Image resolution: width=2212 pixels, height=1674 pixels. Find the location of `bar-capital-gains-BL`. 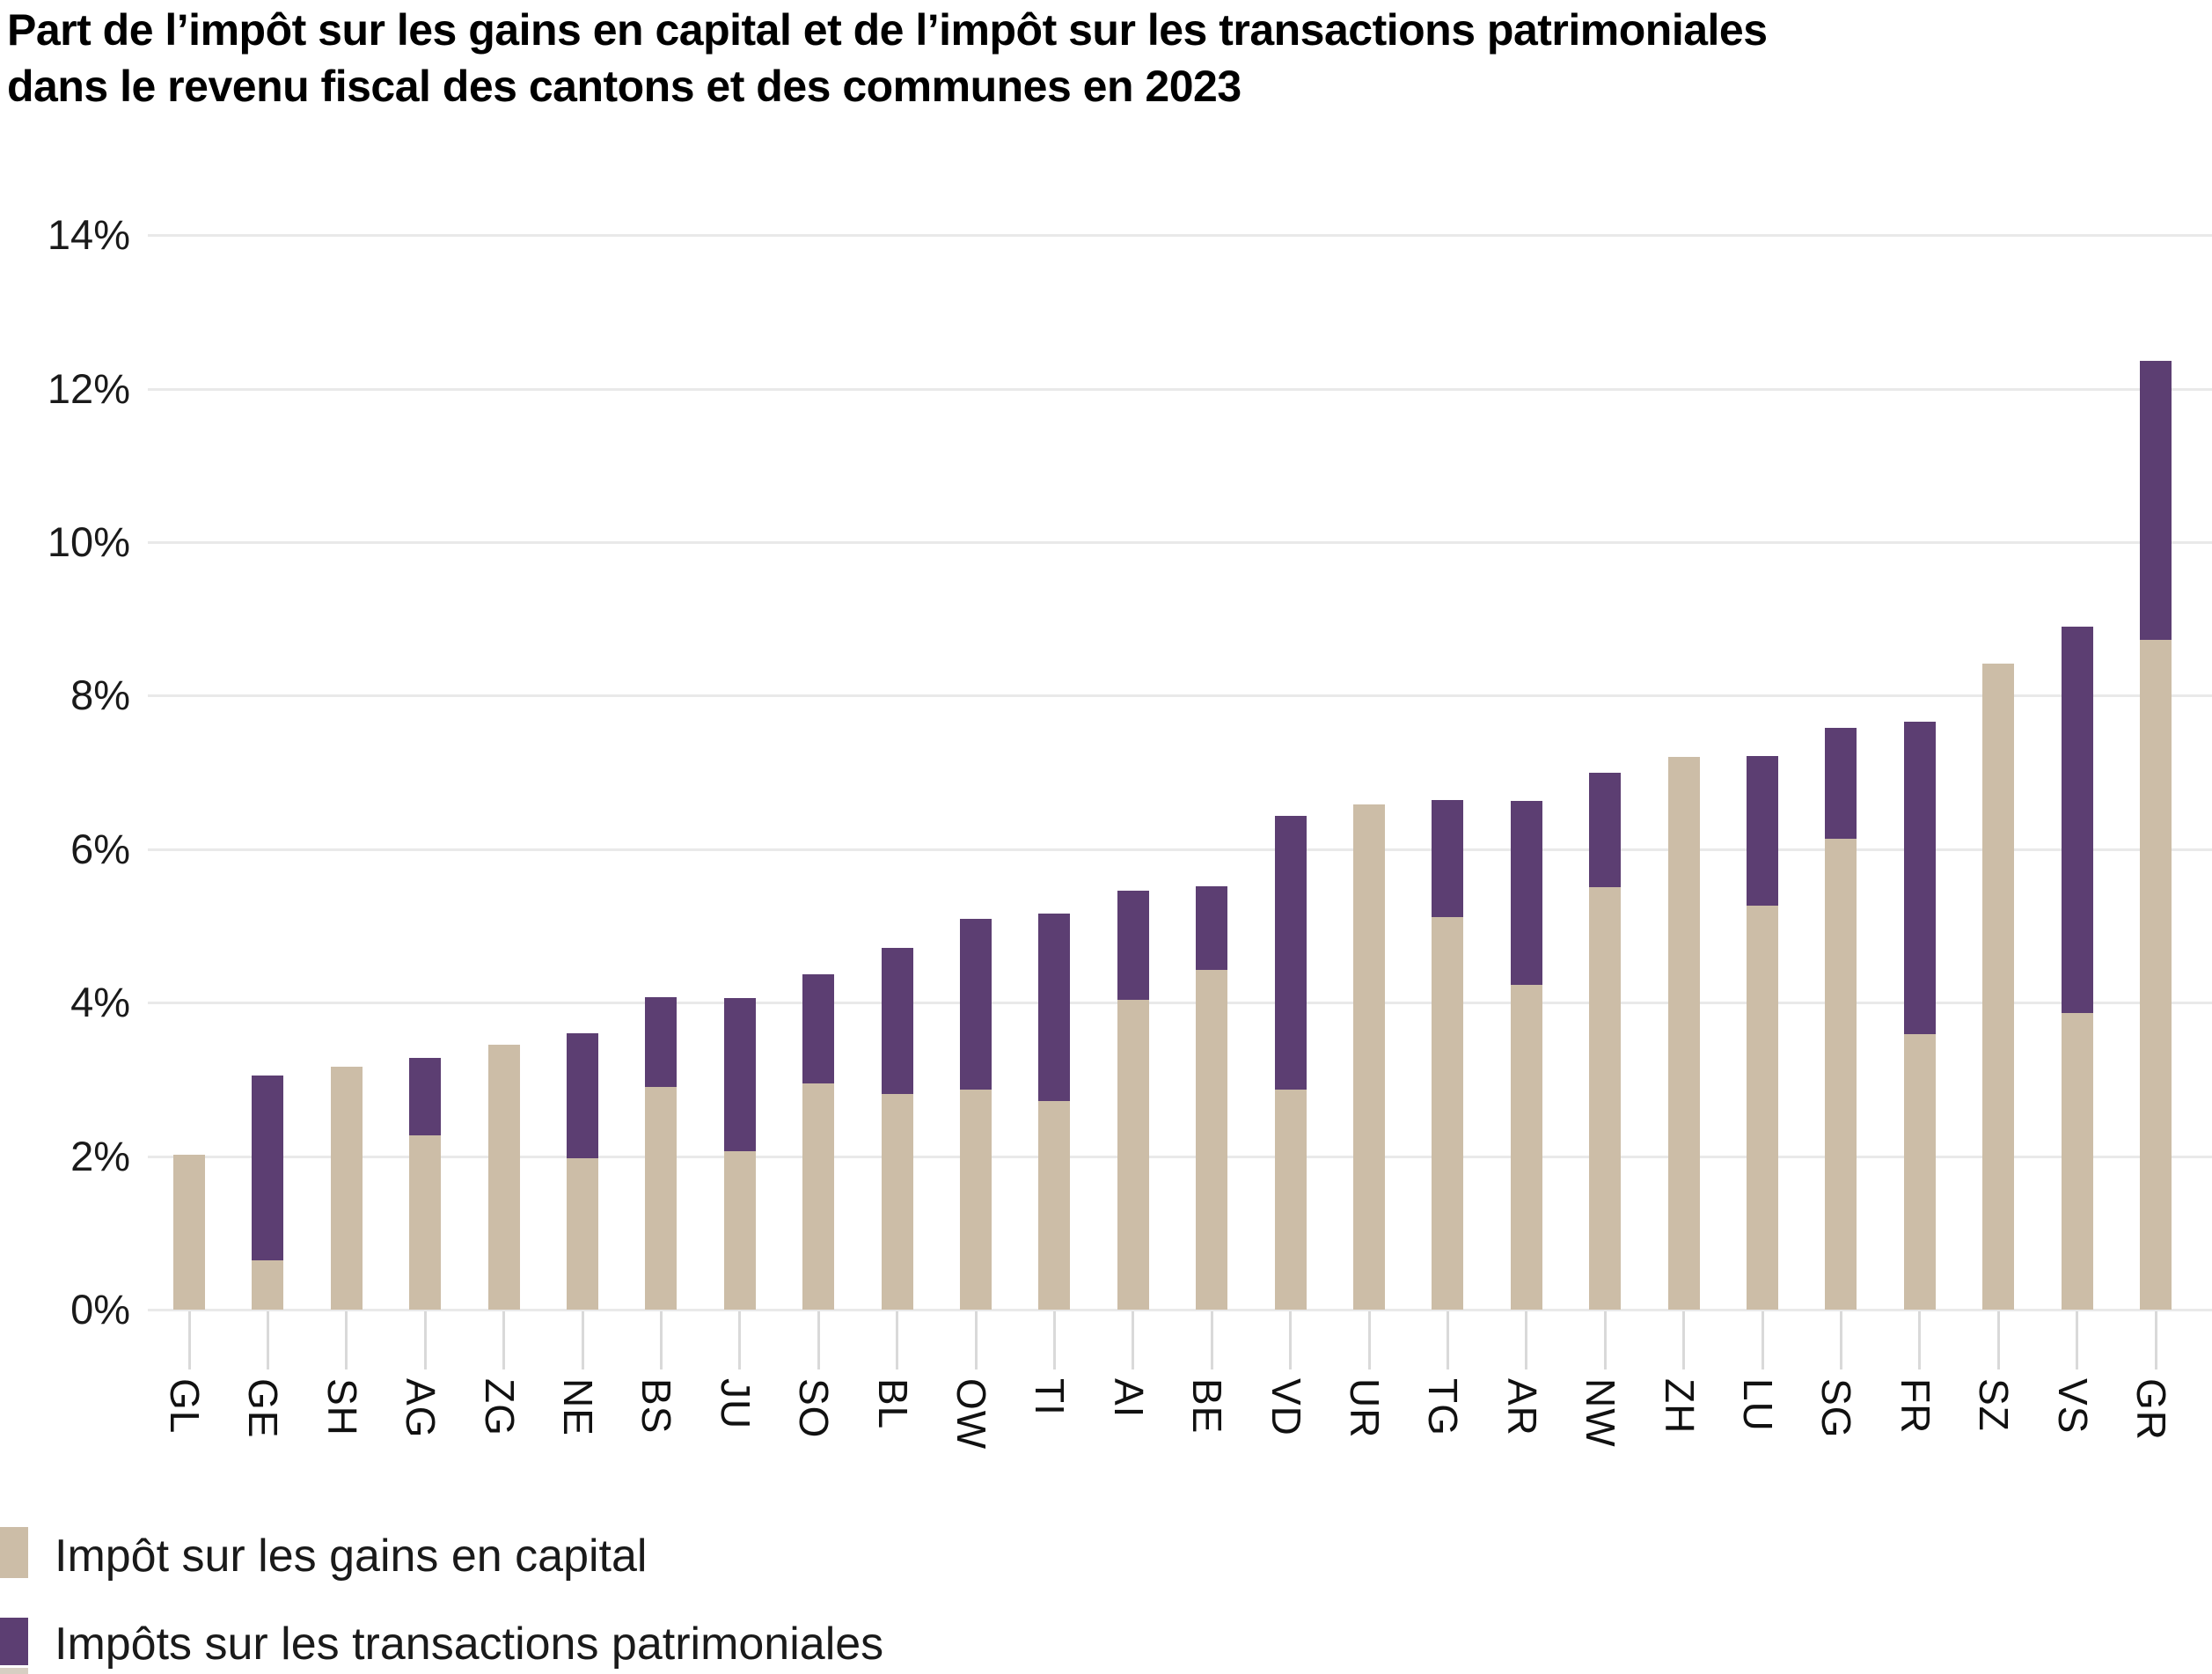

bar-capital-gains-BL is located at coordinates (897, 1202).